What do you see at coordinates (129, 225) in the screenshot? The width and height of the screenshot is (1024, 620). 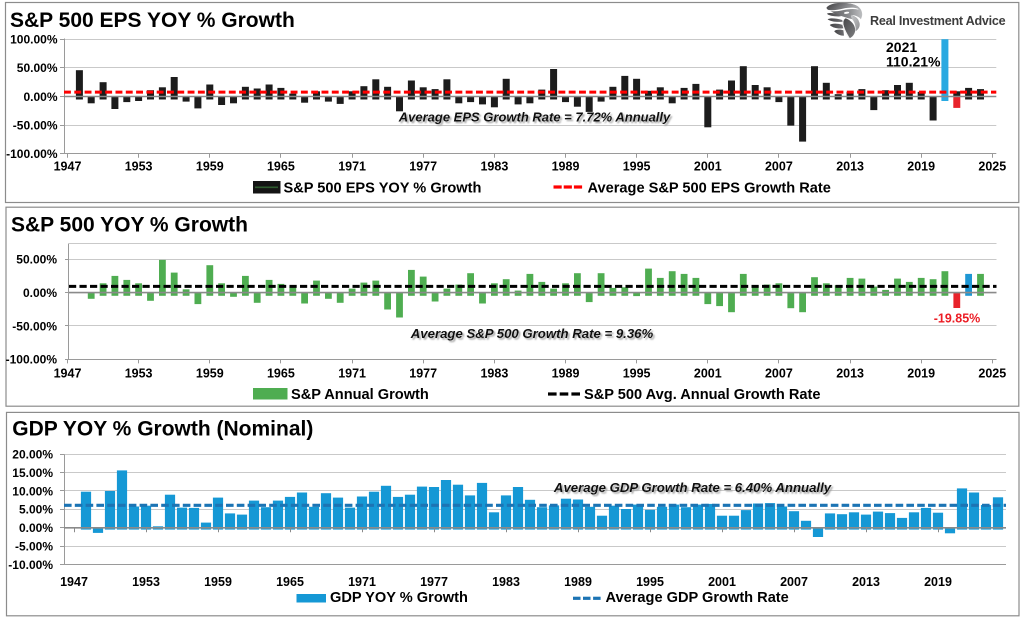 I see `svg-text: S&P 500 YOY % Growth` at bounding box center [129, 225].